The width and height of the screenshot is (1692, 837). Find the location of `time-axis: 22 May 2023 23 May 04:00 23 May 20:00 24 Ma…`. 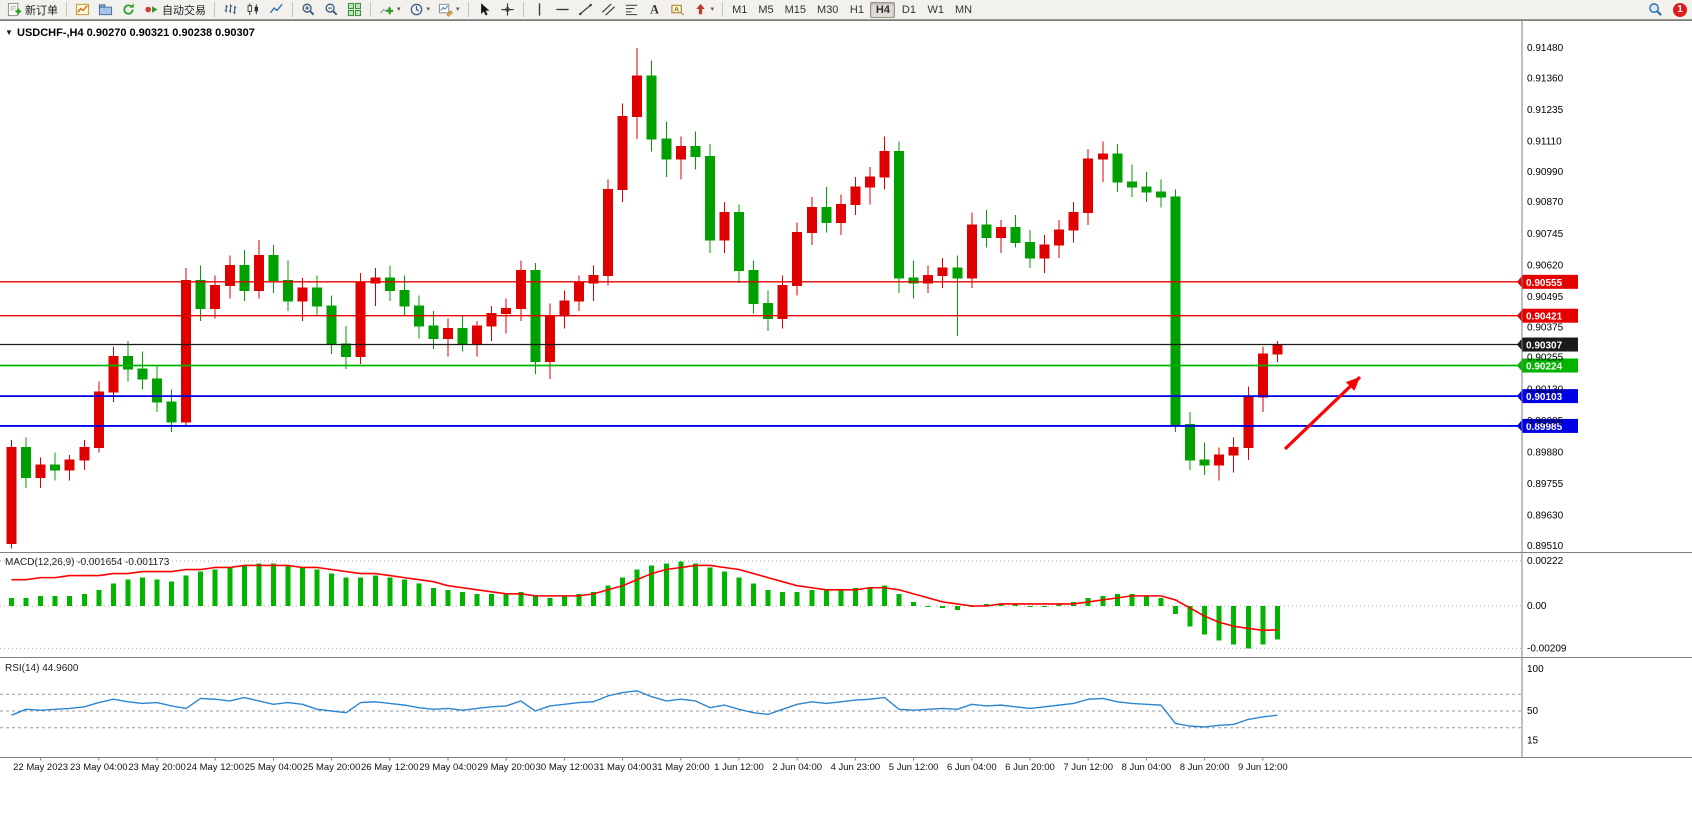

time-axis: 22 May 2023 23 May 04:00 23 May 20:00 24 Ma… is located at coordinates (650, 765).